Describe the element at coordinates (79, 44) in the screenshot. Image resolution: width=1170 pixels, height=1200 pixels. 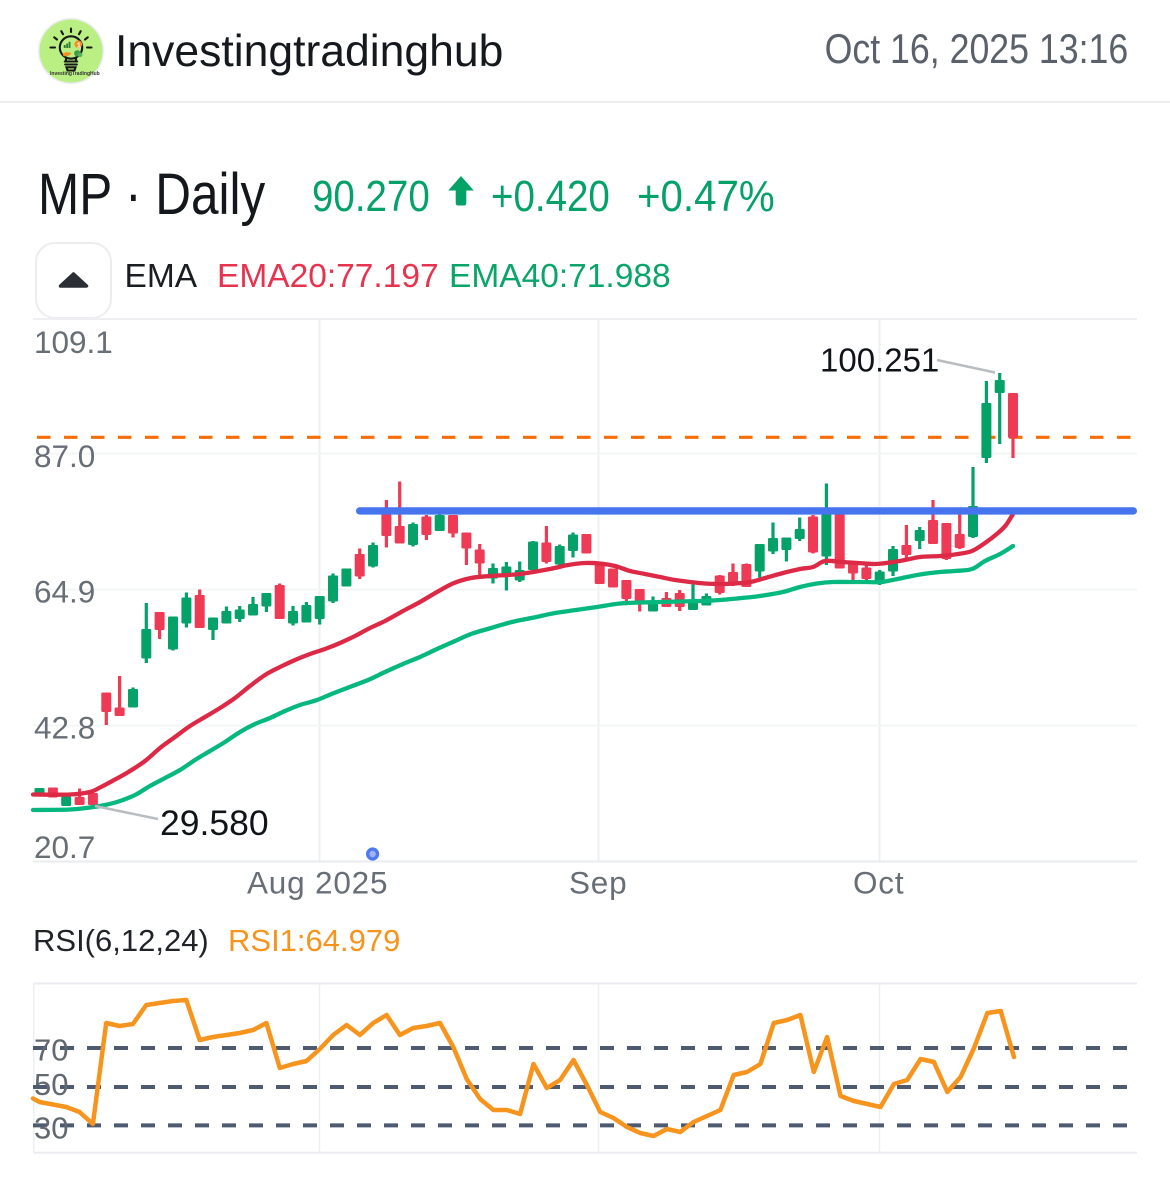
I see `svg-text: 1` at that location.